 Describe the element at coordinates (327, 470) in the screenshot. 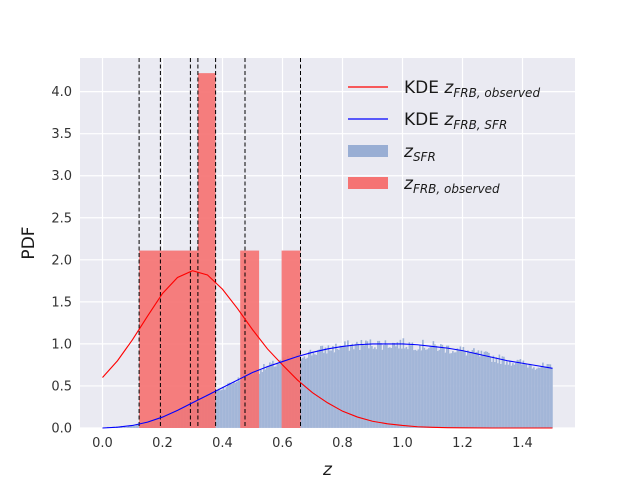

I see `x-axis-label: z` at that location.